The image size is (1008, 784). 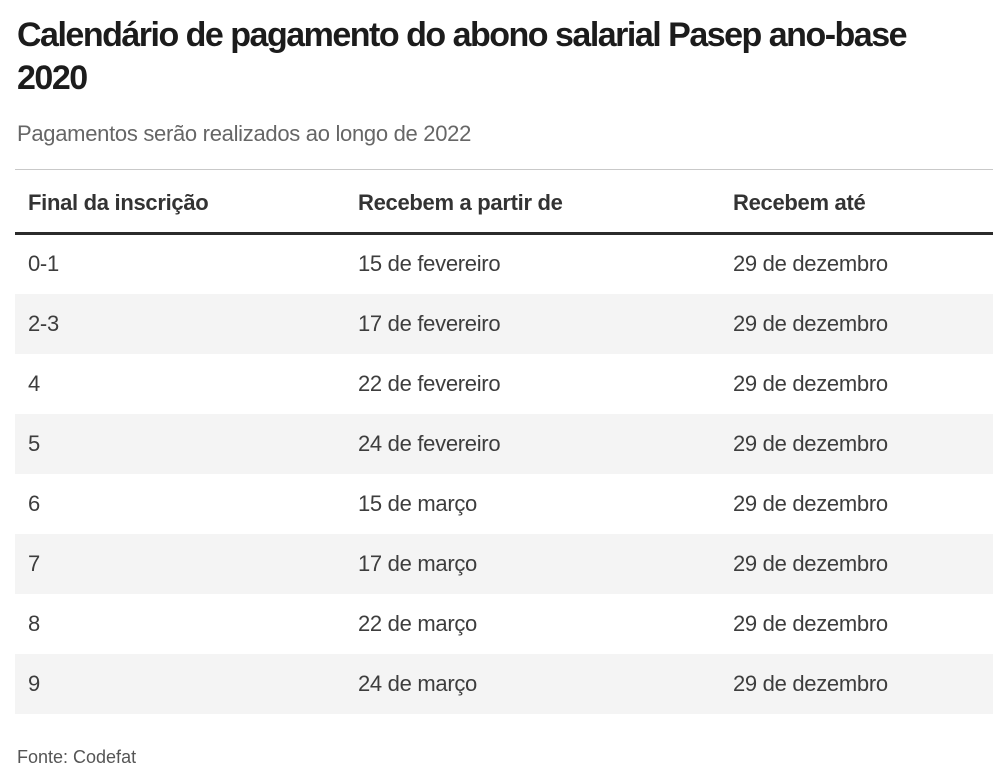 I want to click on table-cell: 22 de fevereiro, so click(x=429, y=383).